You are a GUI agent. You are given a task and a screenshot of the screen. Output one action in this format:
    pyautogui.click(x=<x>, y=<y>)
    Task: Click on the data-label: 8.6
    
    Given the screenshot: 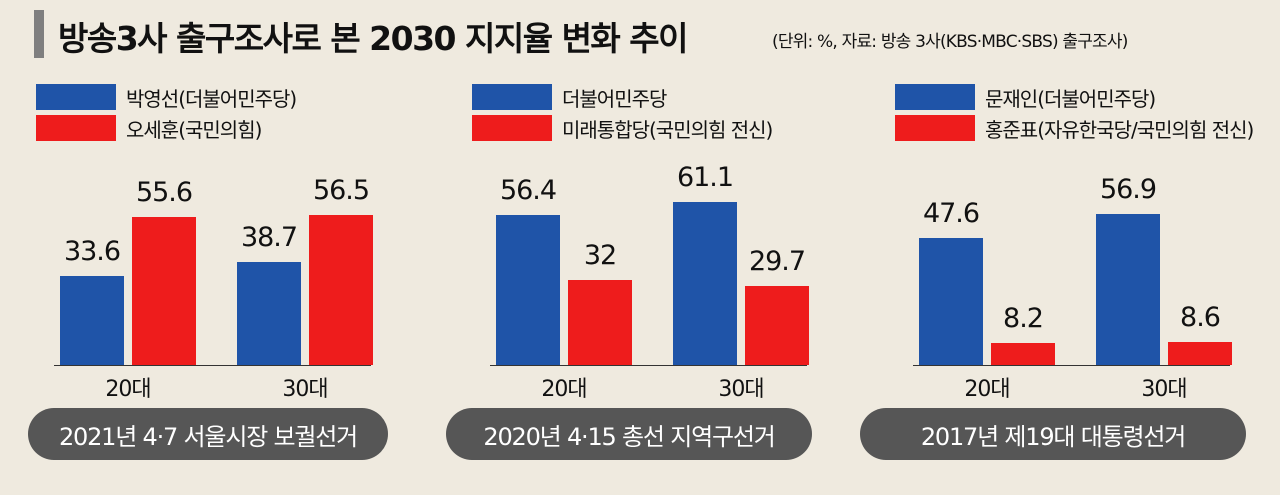 What is the action you would take?
    pyautogui.click(x=1200, y=318)
    